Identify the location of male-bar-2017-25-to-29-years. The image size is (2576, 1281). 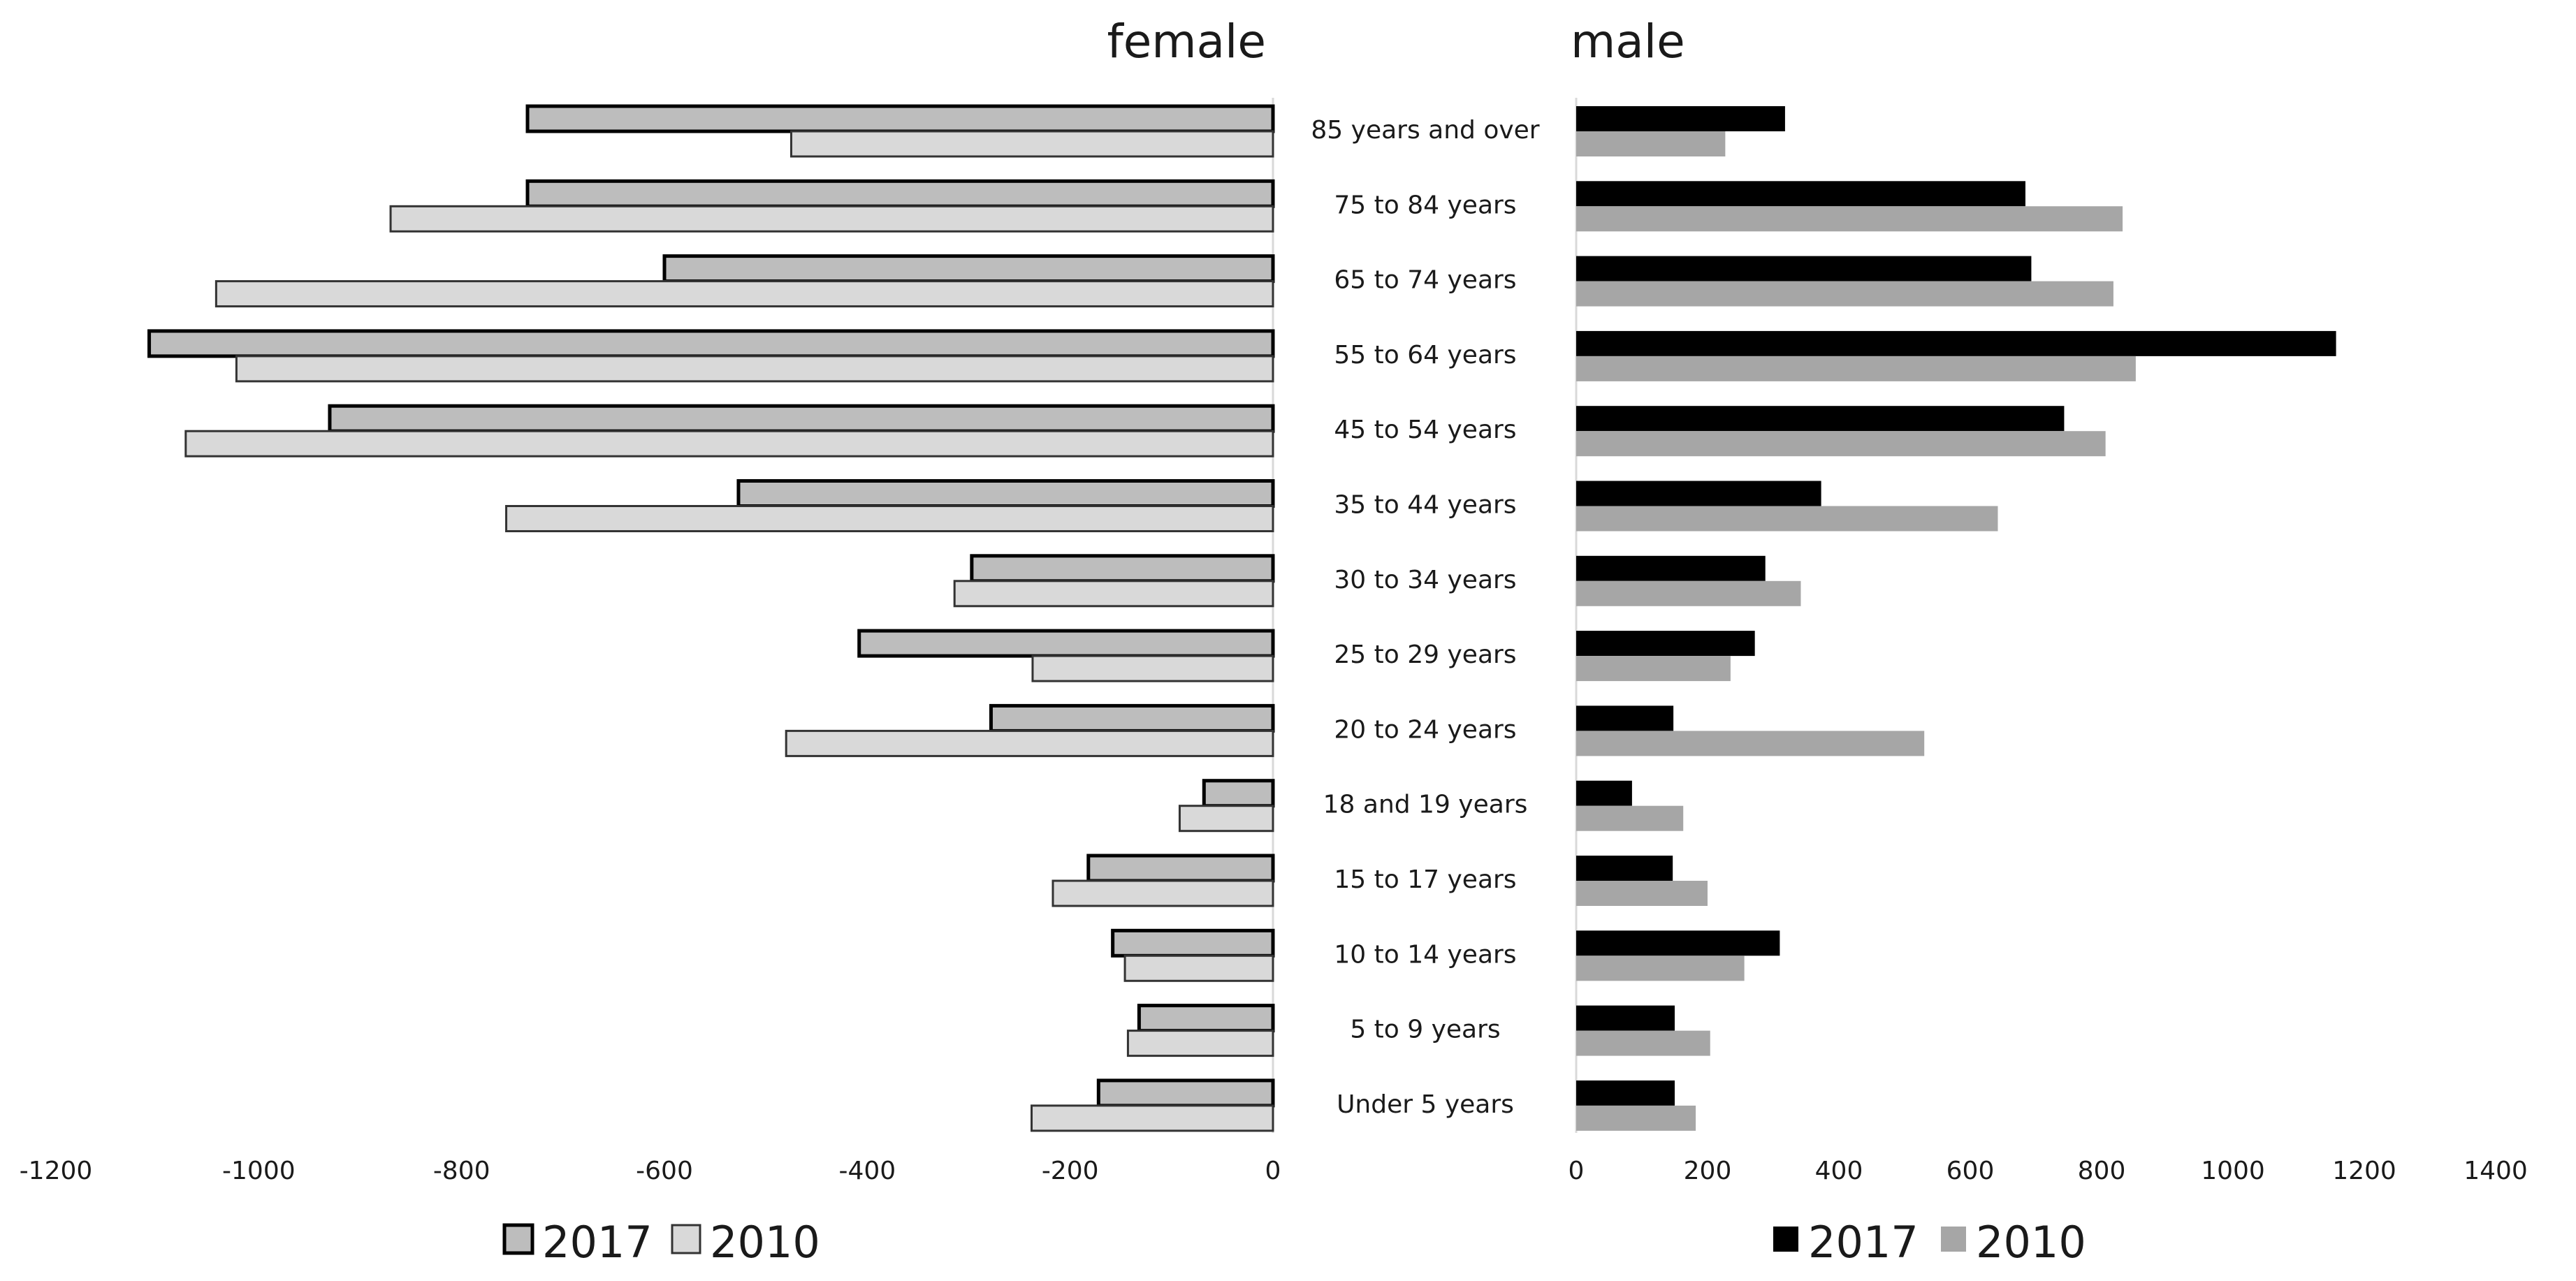
(1665, 644).